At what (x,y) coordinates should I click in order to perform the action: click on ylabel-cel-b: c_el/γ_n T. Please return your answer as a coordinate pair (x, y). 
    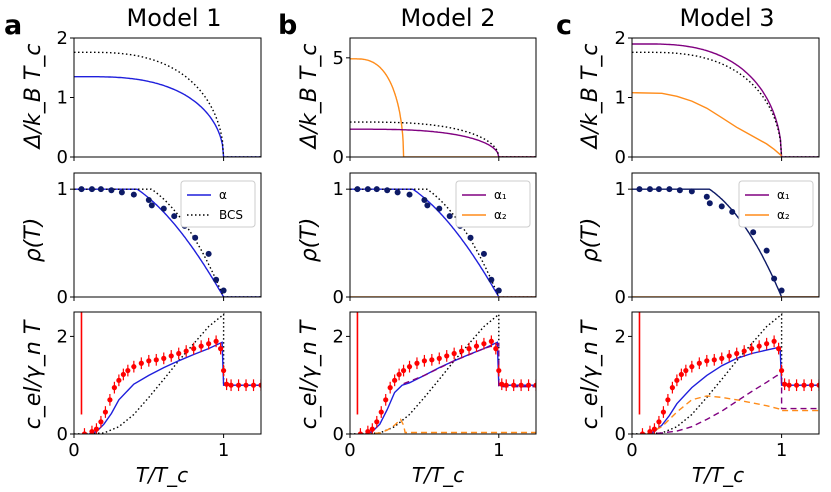
    Looking at the image, I should click on (309, 374).